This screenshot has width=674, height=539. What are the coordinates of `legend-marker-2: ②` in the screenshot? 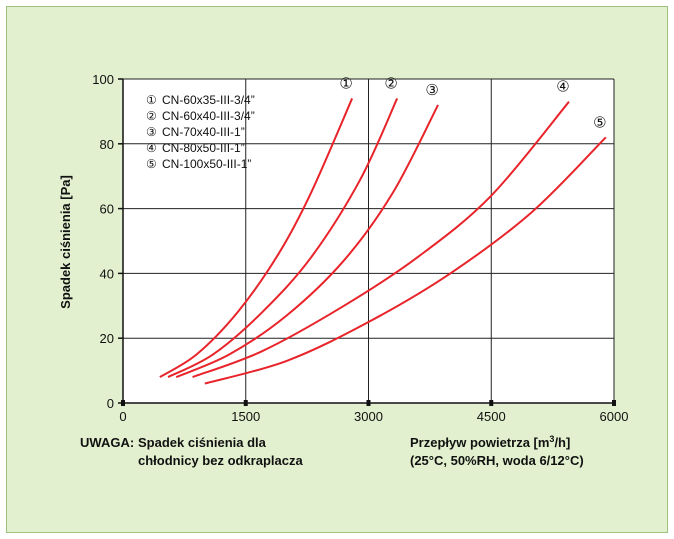 It's located at (151, 116).